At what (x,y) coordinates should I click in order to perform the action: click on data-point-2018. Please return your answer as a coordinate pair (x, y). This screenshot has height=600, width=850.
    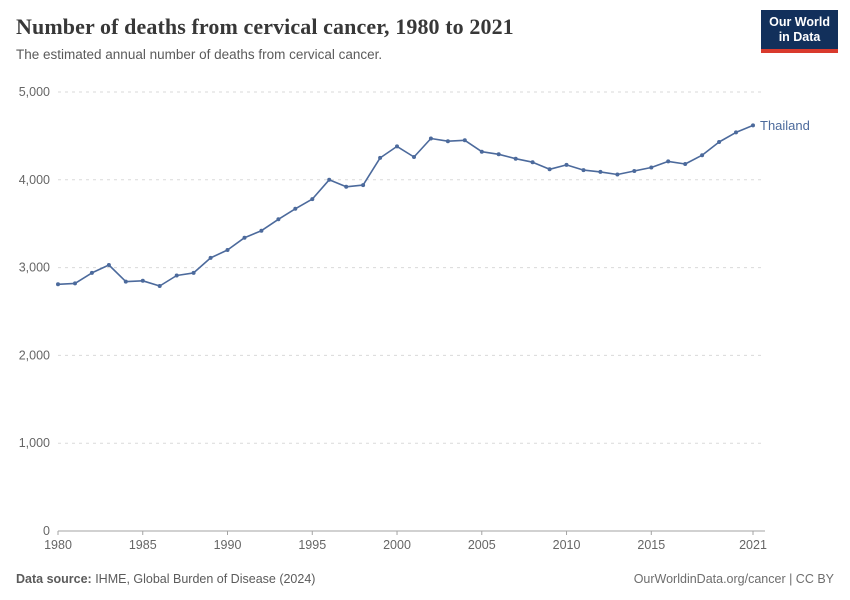
    Looking at the image, I should click on (702, 155).